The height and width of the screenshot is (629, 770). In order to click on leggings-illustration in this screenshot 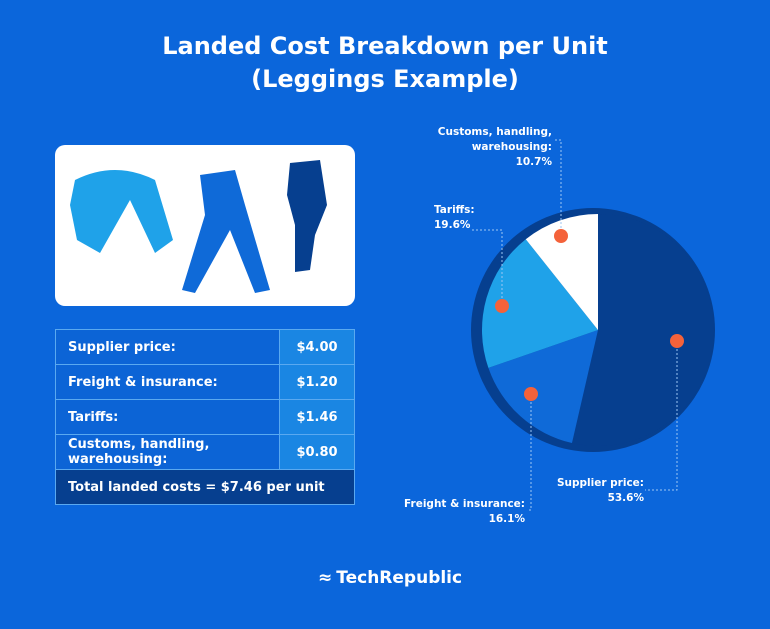, I will do `click(205, 225)`.